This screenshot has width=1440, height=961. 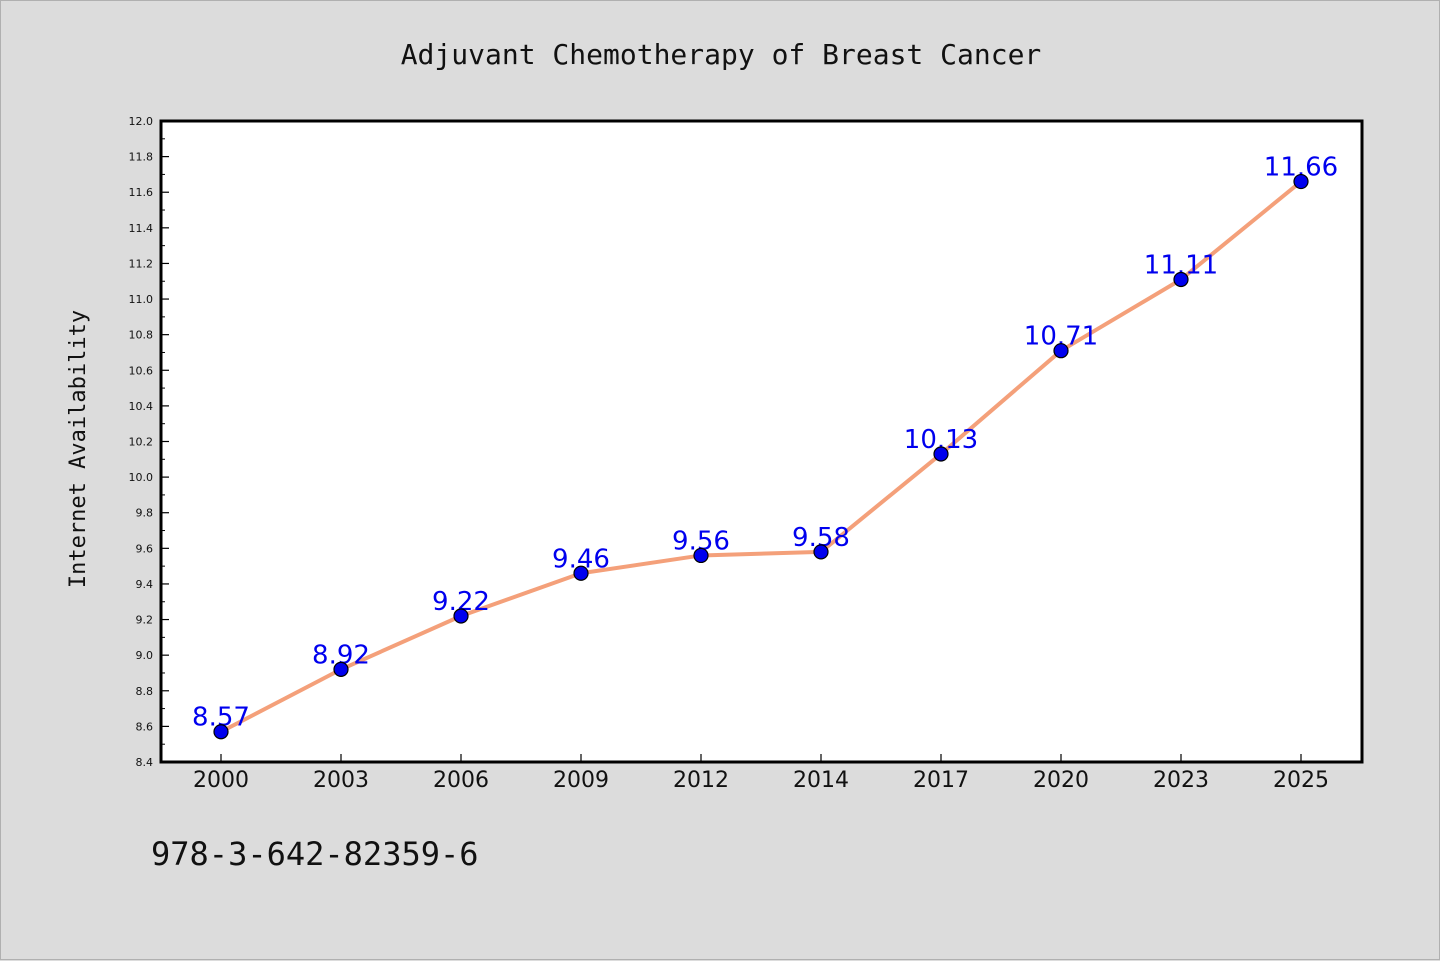 I want to click on x-tick-label: 2014, so click(x=821, y=780).